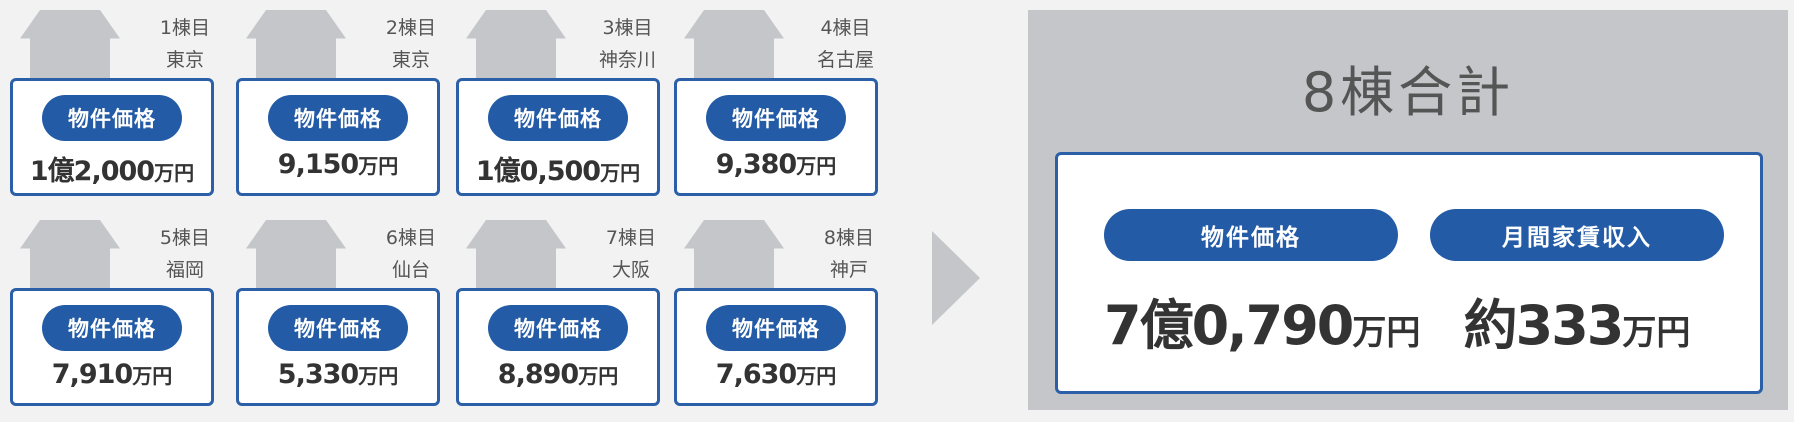  I want to click on price-card: 物件価格 7,630万円, so click(776, 347).